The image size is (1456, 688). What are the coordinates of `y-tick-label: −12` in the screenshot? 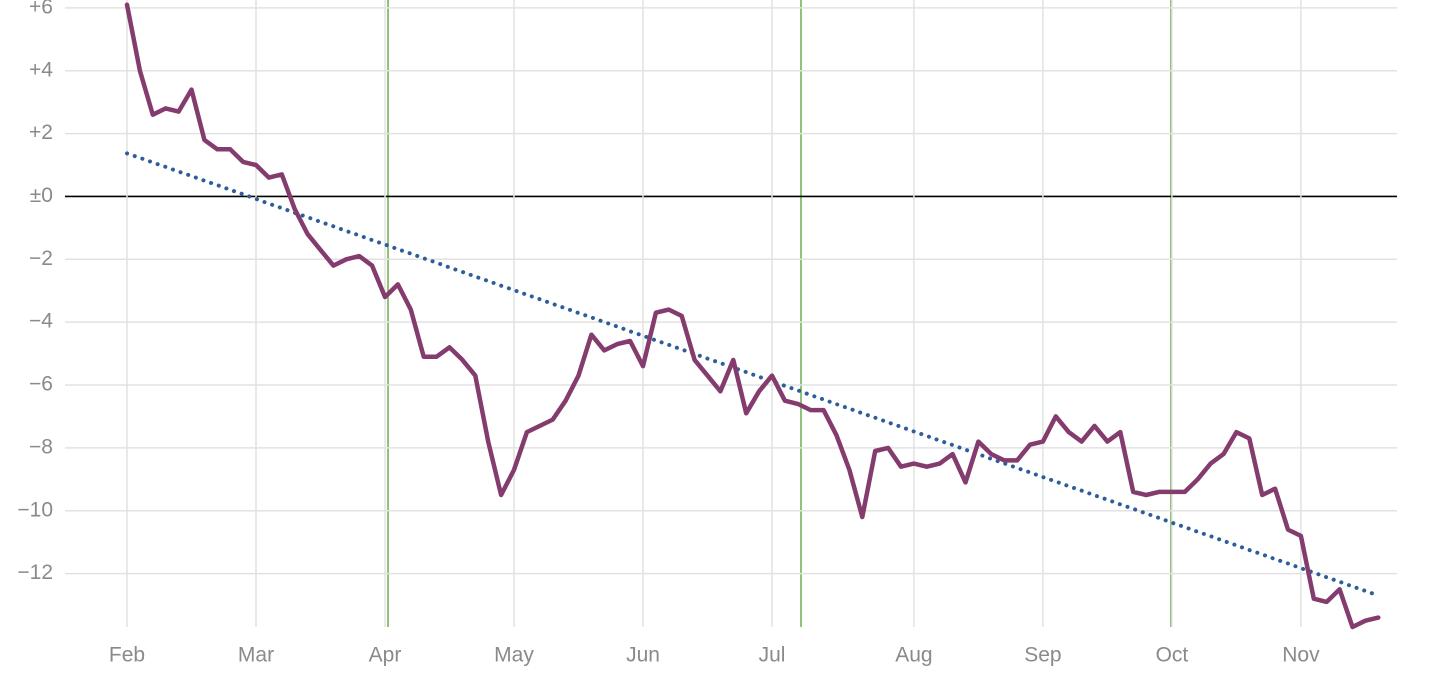 It's located at (35, 572).